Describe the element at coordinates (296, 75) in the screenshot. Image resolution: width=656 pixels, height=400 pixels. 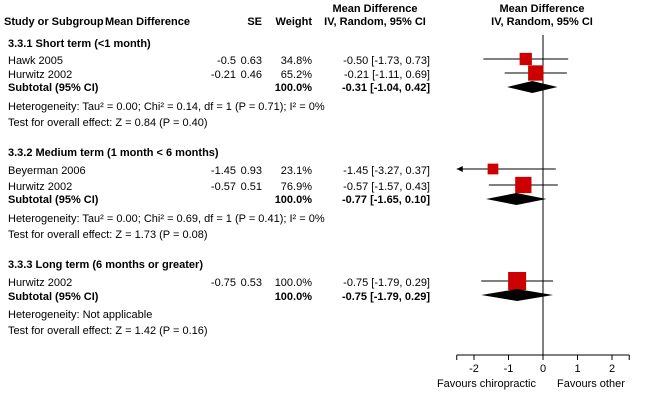
I see `study-weight: 65.2%` at that location.